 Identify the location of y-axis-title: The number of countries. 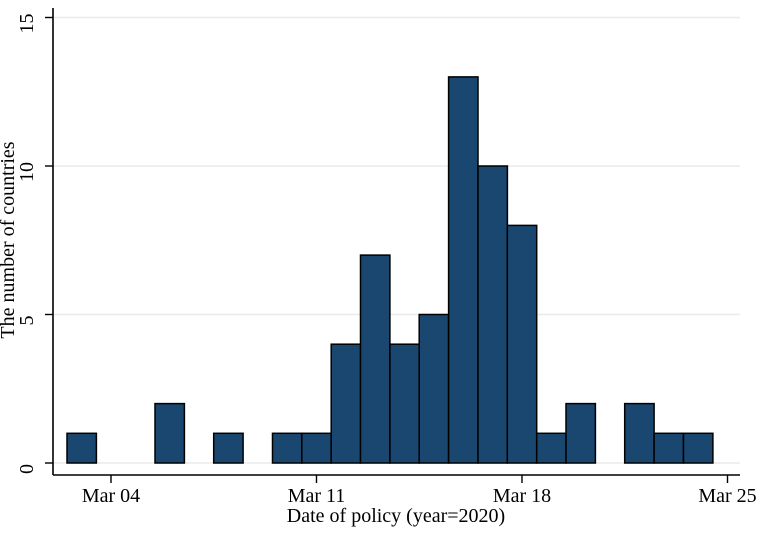
(9, 239).